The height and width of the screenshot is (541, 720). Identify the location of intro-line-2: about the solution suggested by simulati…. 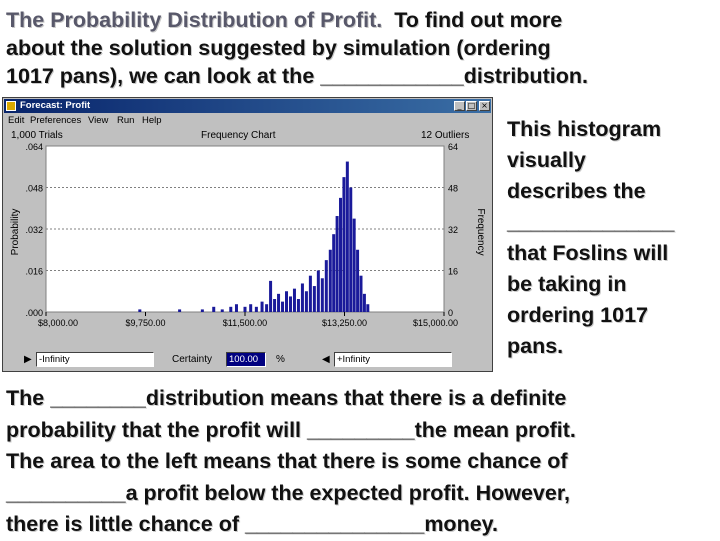
(278, 48).